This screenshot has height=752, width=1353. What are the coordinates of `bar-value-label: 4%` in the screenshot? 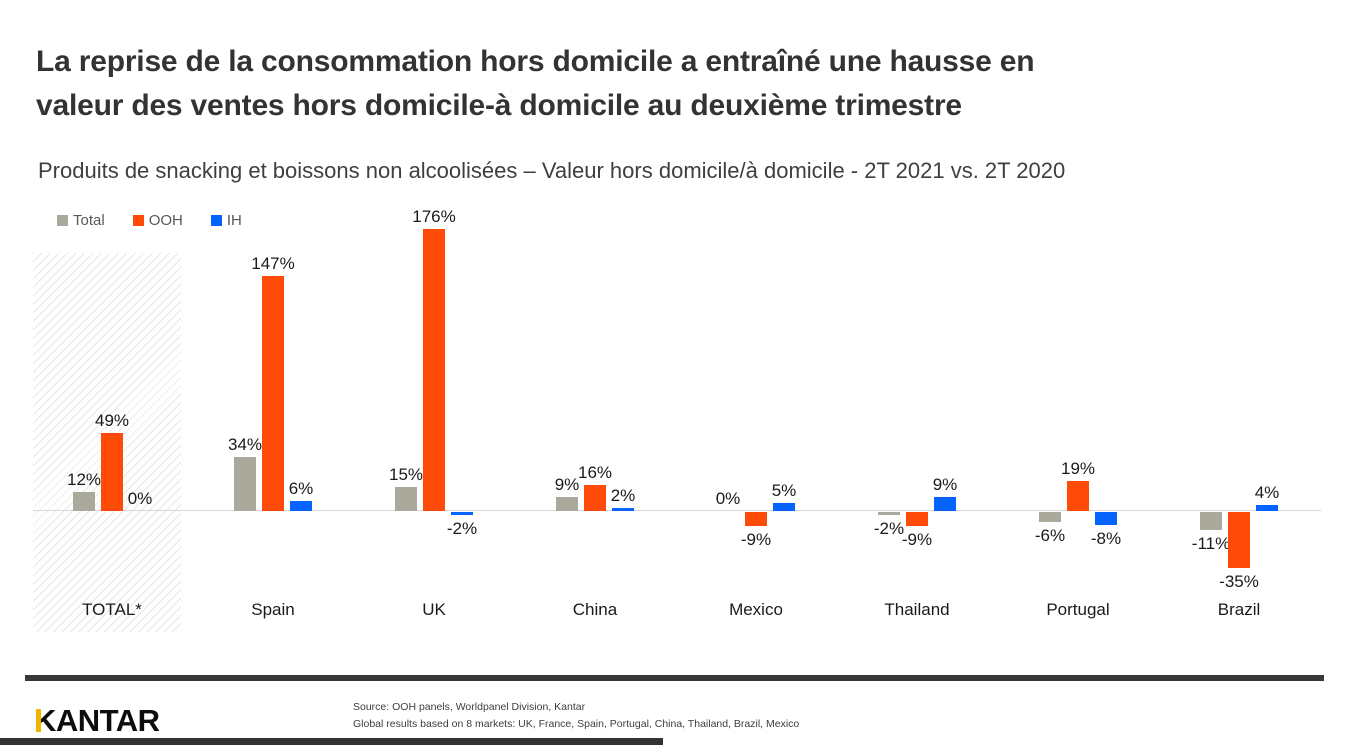 It's located at (1267, 492).